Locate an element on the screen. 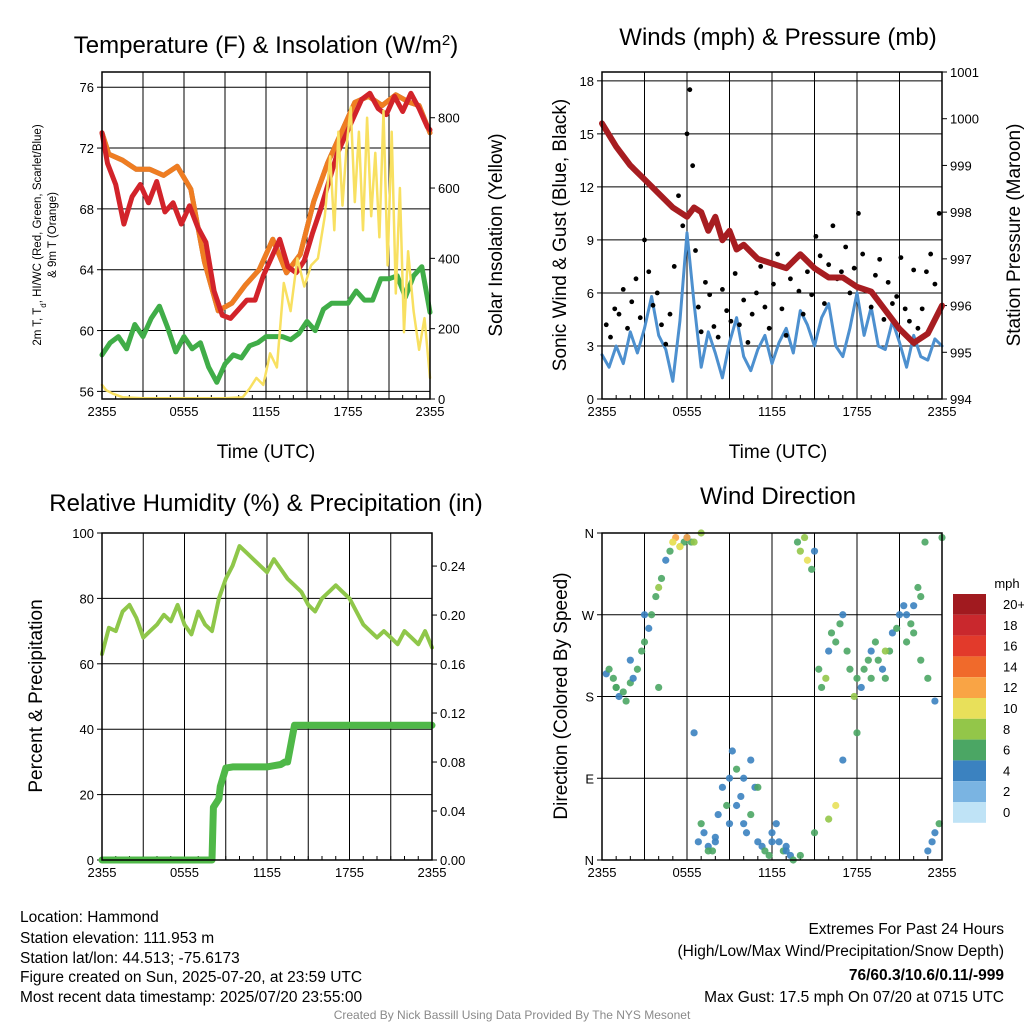 The image size is (1024, 1024). y-tick-label: 3 is located at coordinates (590, 346).